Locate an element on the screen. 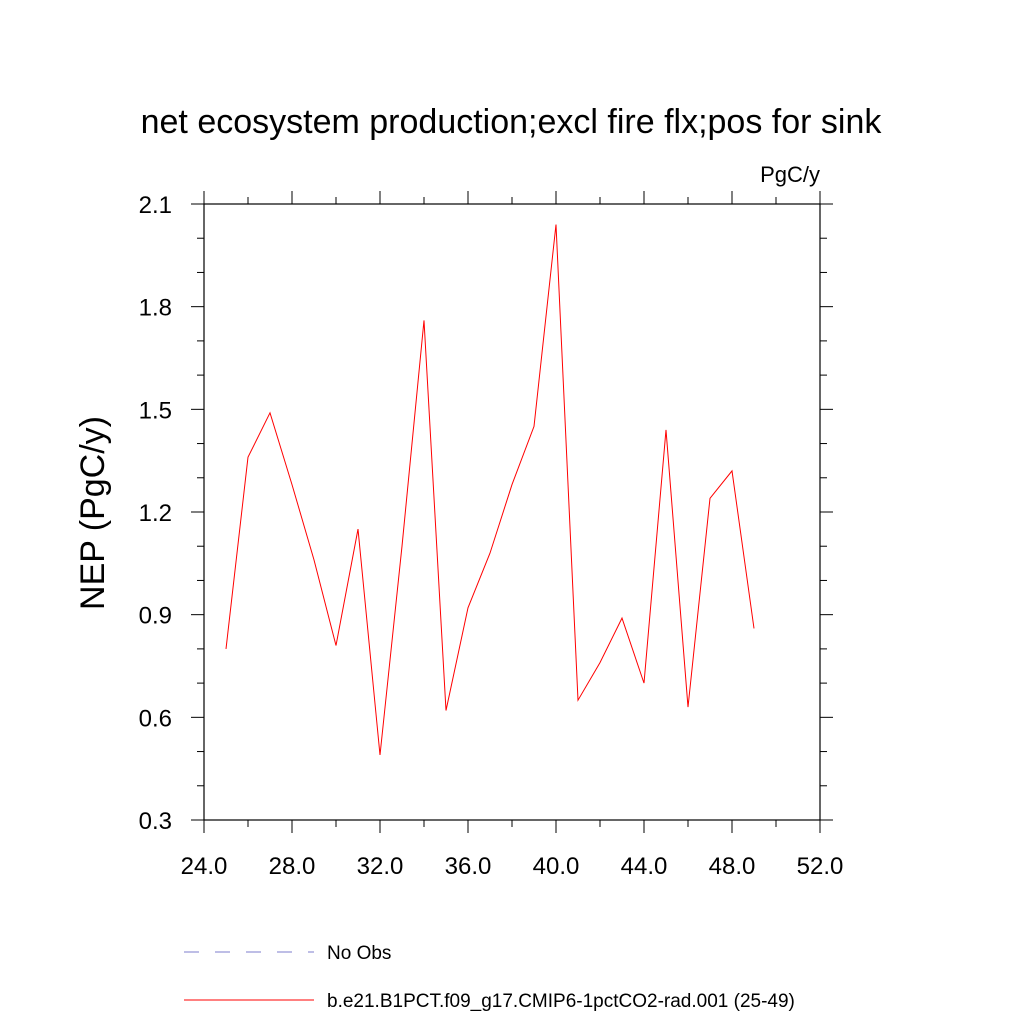 The height and width of the screenshot is (1024, 1024). x-tick-label: 40.0 is located at coordinates (556, 866).